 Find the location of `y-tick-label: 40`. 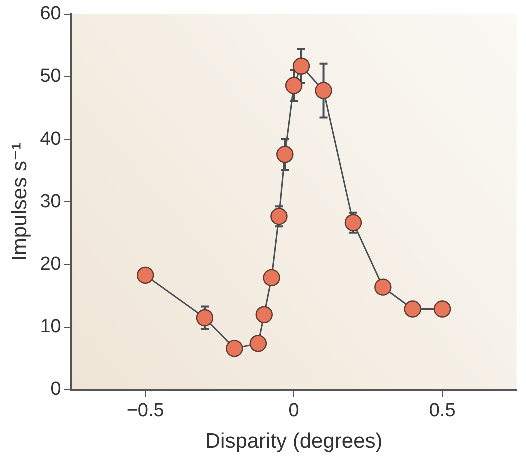

y-tick-label: 40 is located at coordinates (51, 139).